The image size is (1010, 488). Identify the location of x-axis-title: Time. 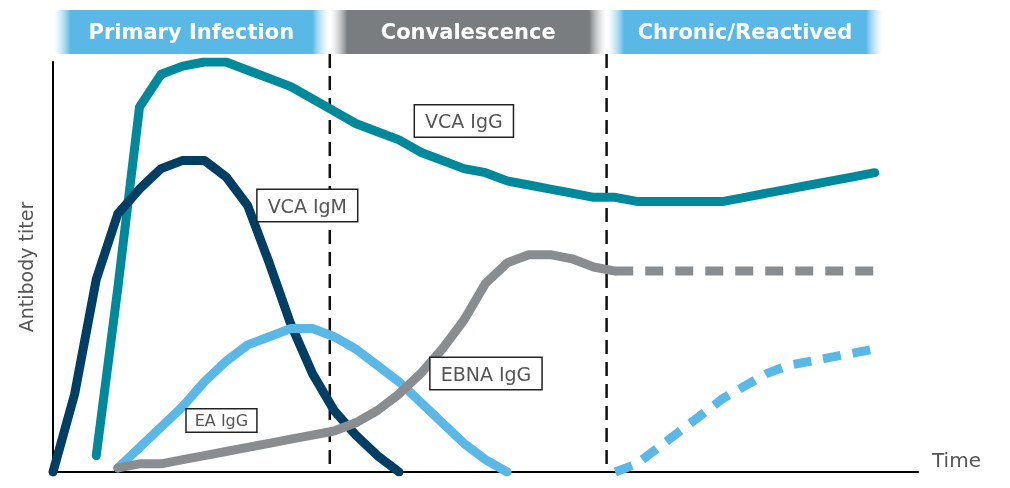
(956, 460).